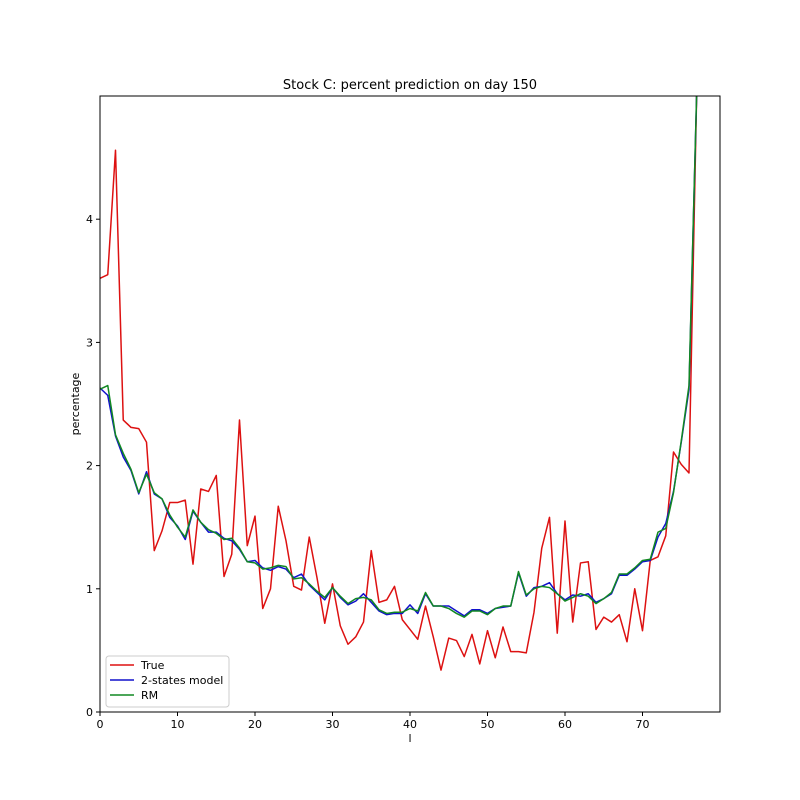 Image resolution: width=800 pixels, height=800 pixels. I want to click on legend-box, so click(167, 681).